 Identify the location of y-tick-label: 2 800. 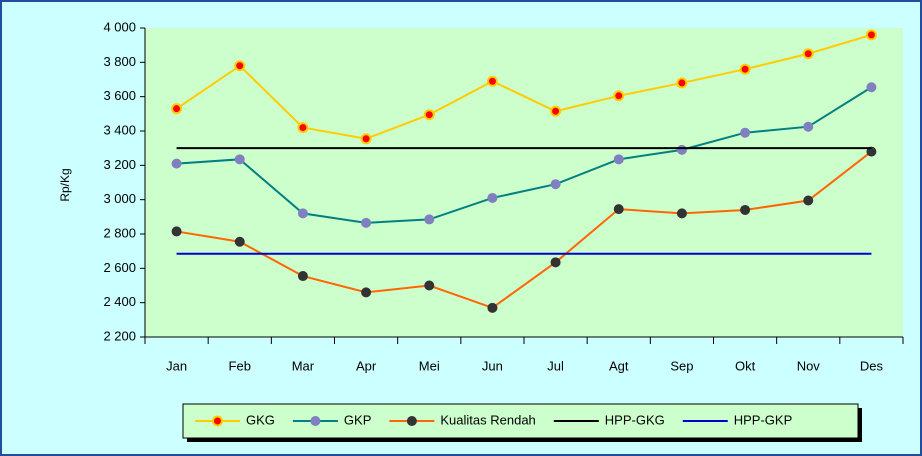
(119, 232).